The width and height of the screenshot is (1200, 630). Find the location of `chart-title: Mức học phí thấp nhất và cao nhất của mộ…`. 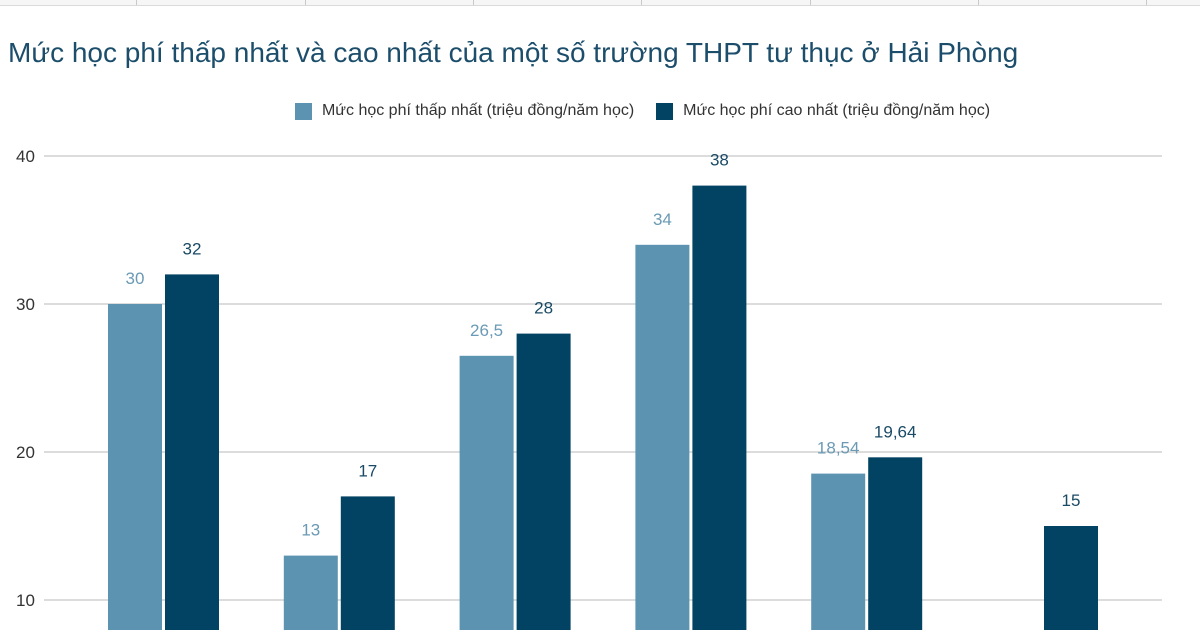

chart-title: Mức học phí thấp nhất và cao nhất của mộ… is located at coordinates (513, 52).